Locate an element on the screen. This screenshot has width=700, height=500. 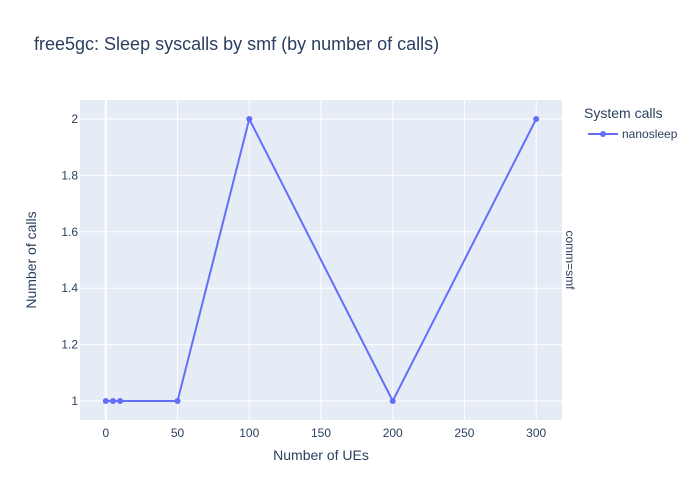
y-tick-labels: 1 1.2 1.4 1.6 1.8 2 is located at coordinates (69, 260).